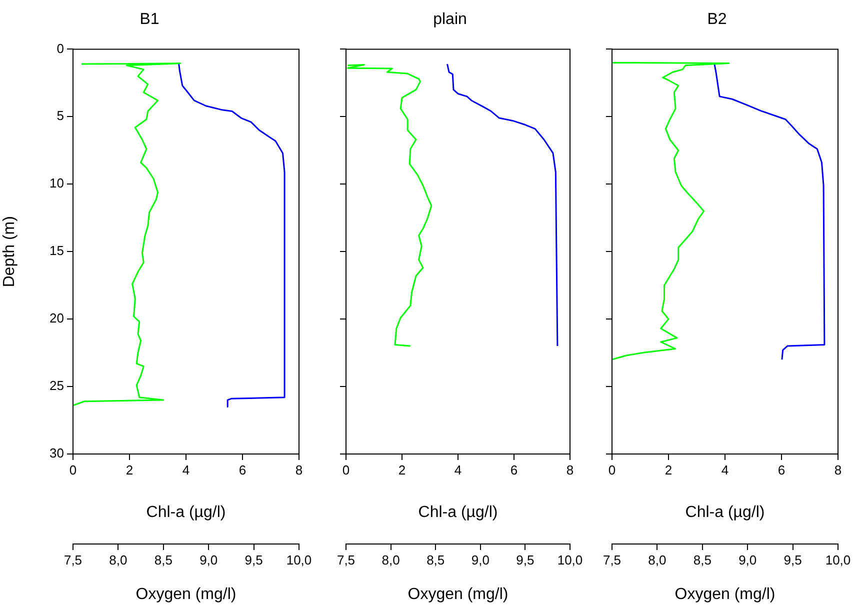 The height and width of the screenshot is (610, 857). I want to click on y-tick-label: 15, so click(57, 250).